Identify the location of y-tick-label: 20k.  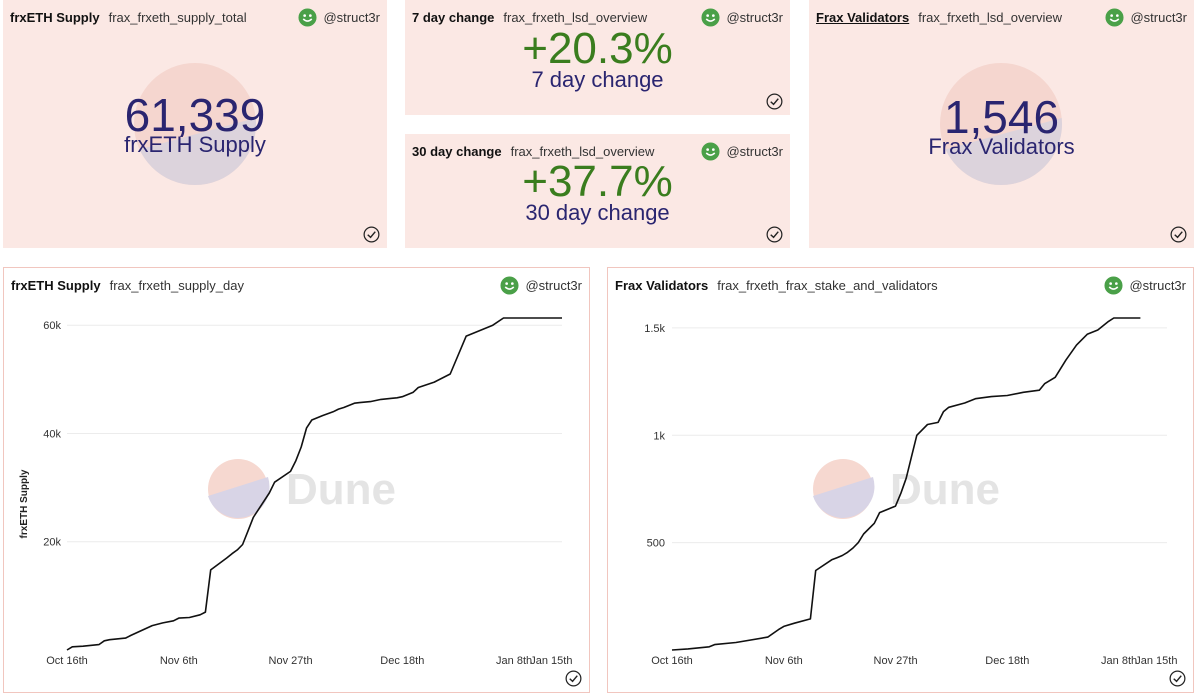
(52, 543).